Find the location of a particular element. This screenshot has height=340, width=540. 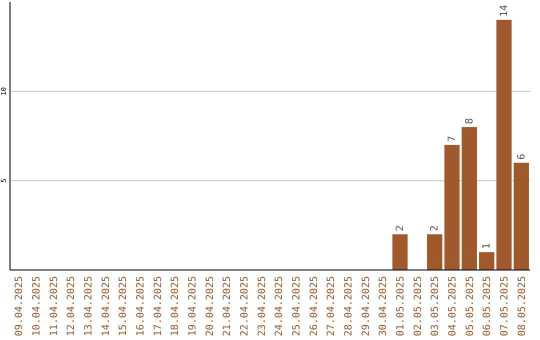

x-tick-label: 23.04.2025 is located at coordinates (262, 306).